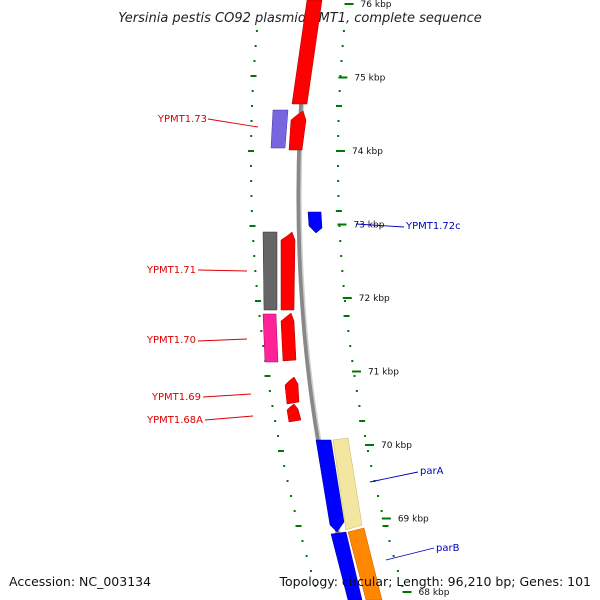 This screenshot has height=600, width=600. What do you see at coordinates (410, 554) in the screenshot?
I see `label-line-parb` at bounding box center [410, 554].